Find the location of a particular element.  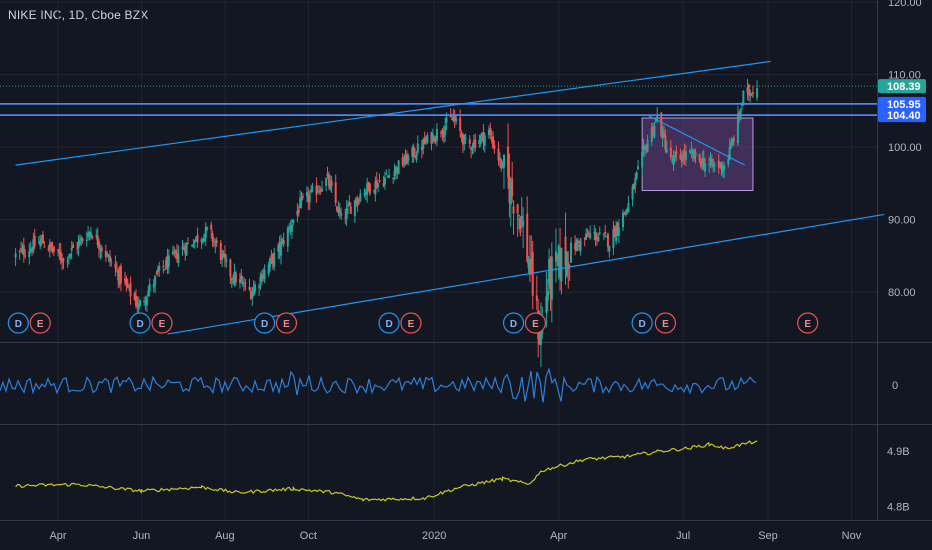

y-tick-label: 100.00 is located at coordinates (905, 148).